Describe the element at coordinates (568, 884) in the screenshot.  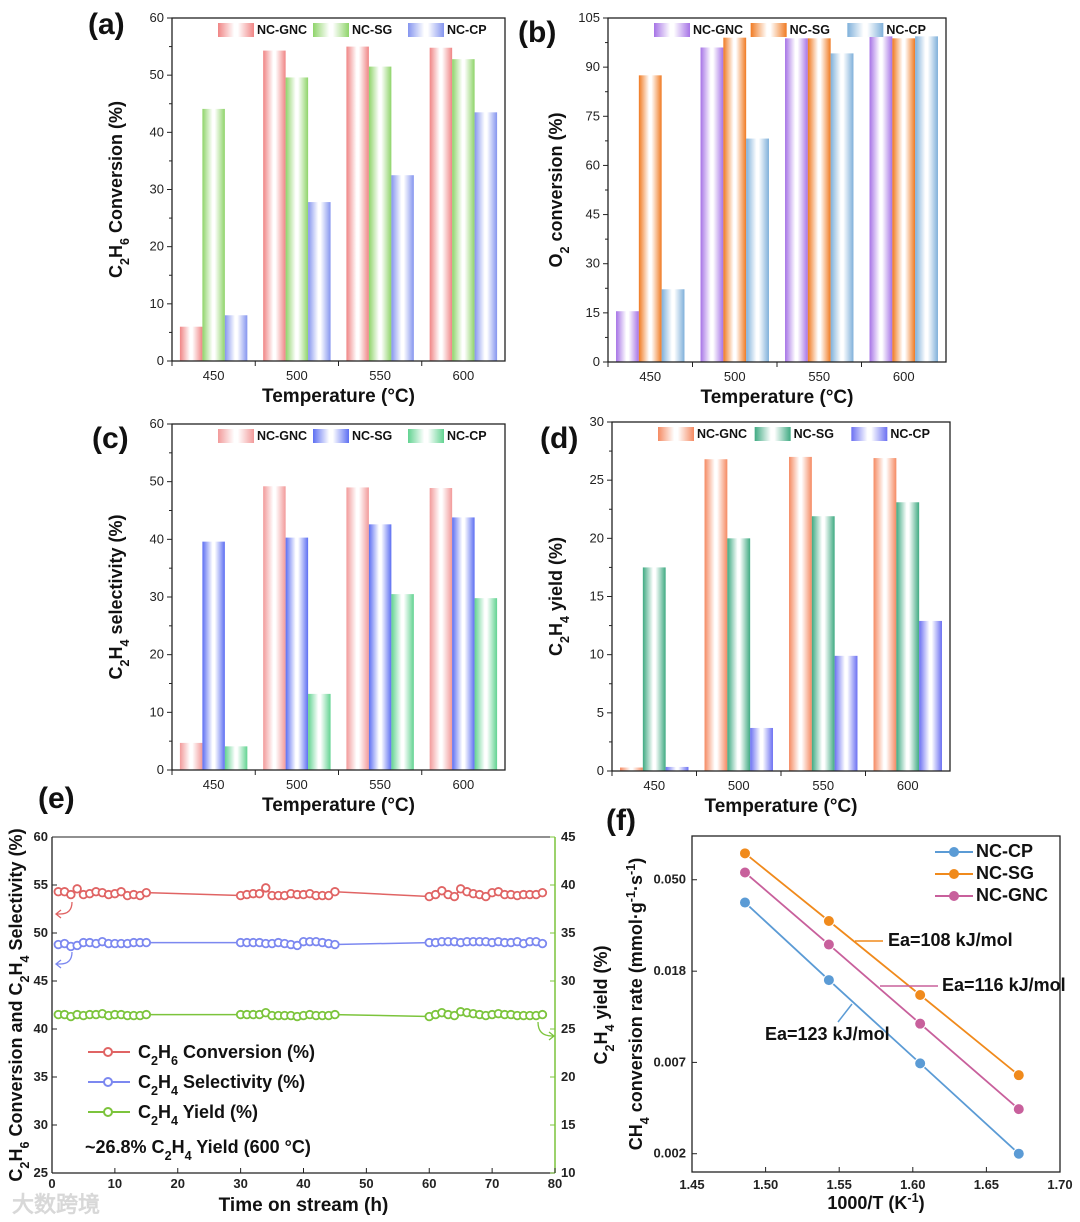
I see `y-right-tick-label: 40` at that location.